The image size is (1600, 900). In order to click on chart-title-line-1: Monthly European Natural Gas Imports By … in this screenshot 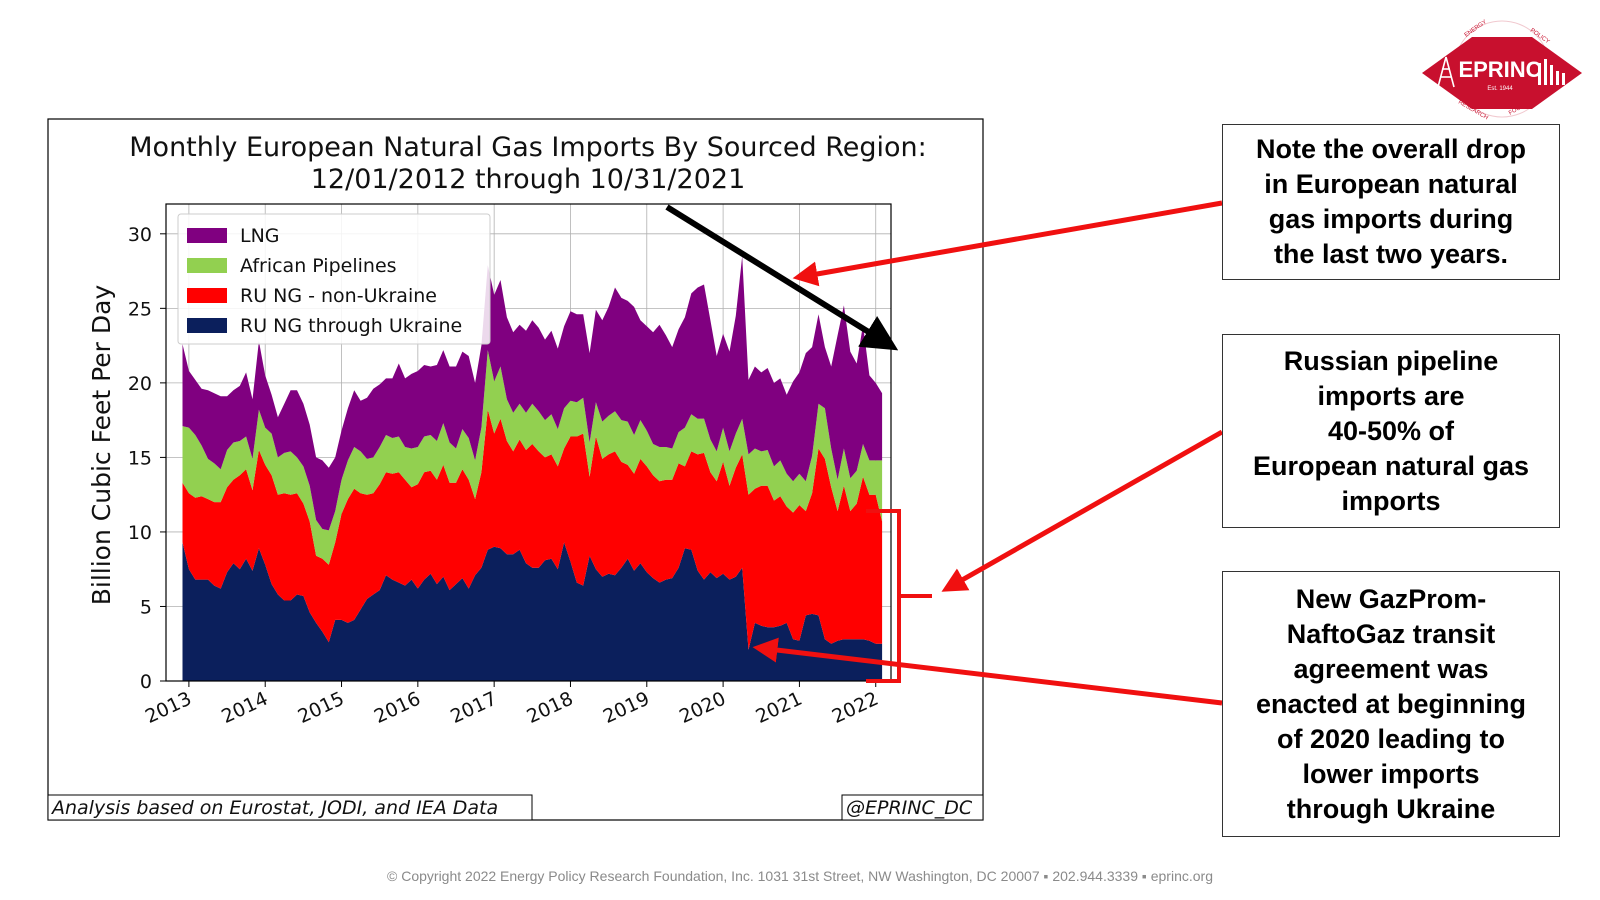, I will do `click(528, 147)`.